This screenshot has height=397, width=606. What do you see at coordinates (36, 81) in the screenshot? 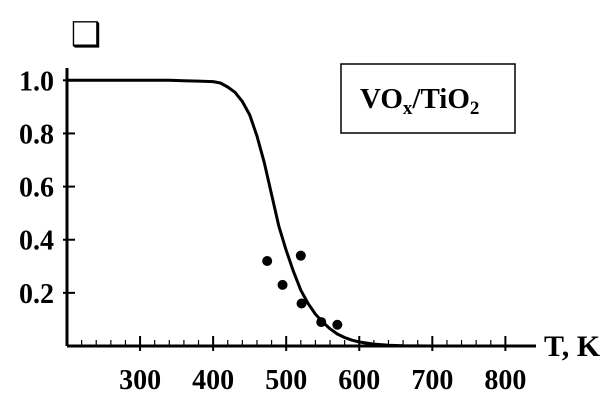
I see `y-tick-label: 1.0` at bounding box center [36, 81].